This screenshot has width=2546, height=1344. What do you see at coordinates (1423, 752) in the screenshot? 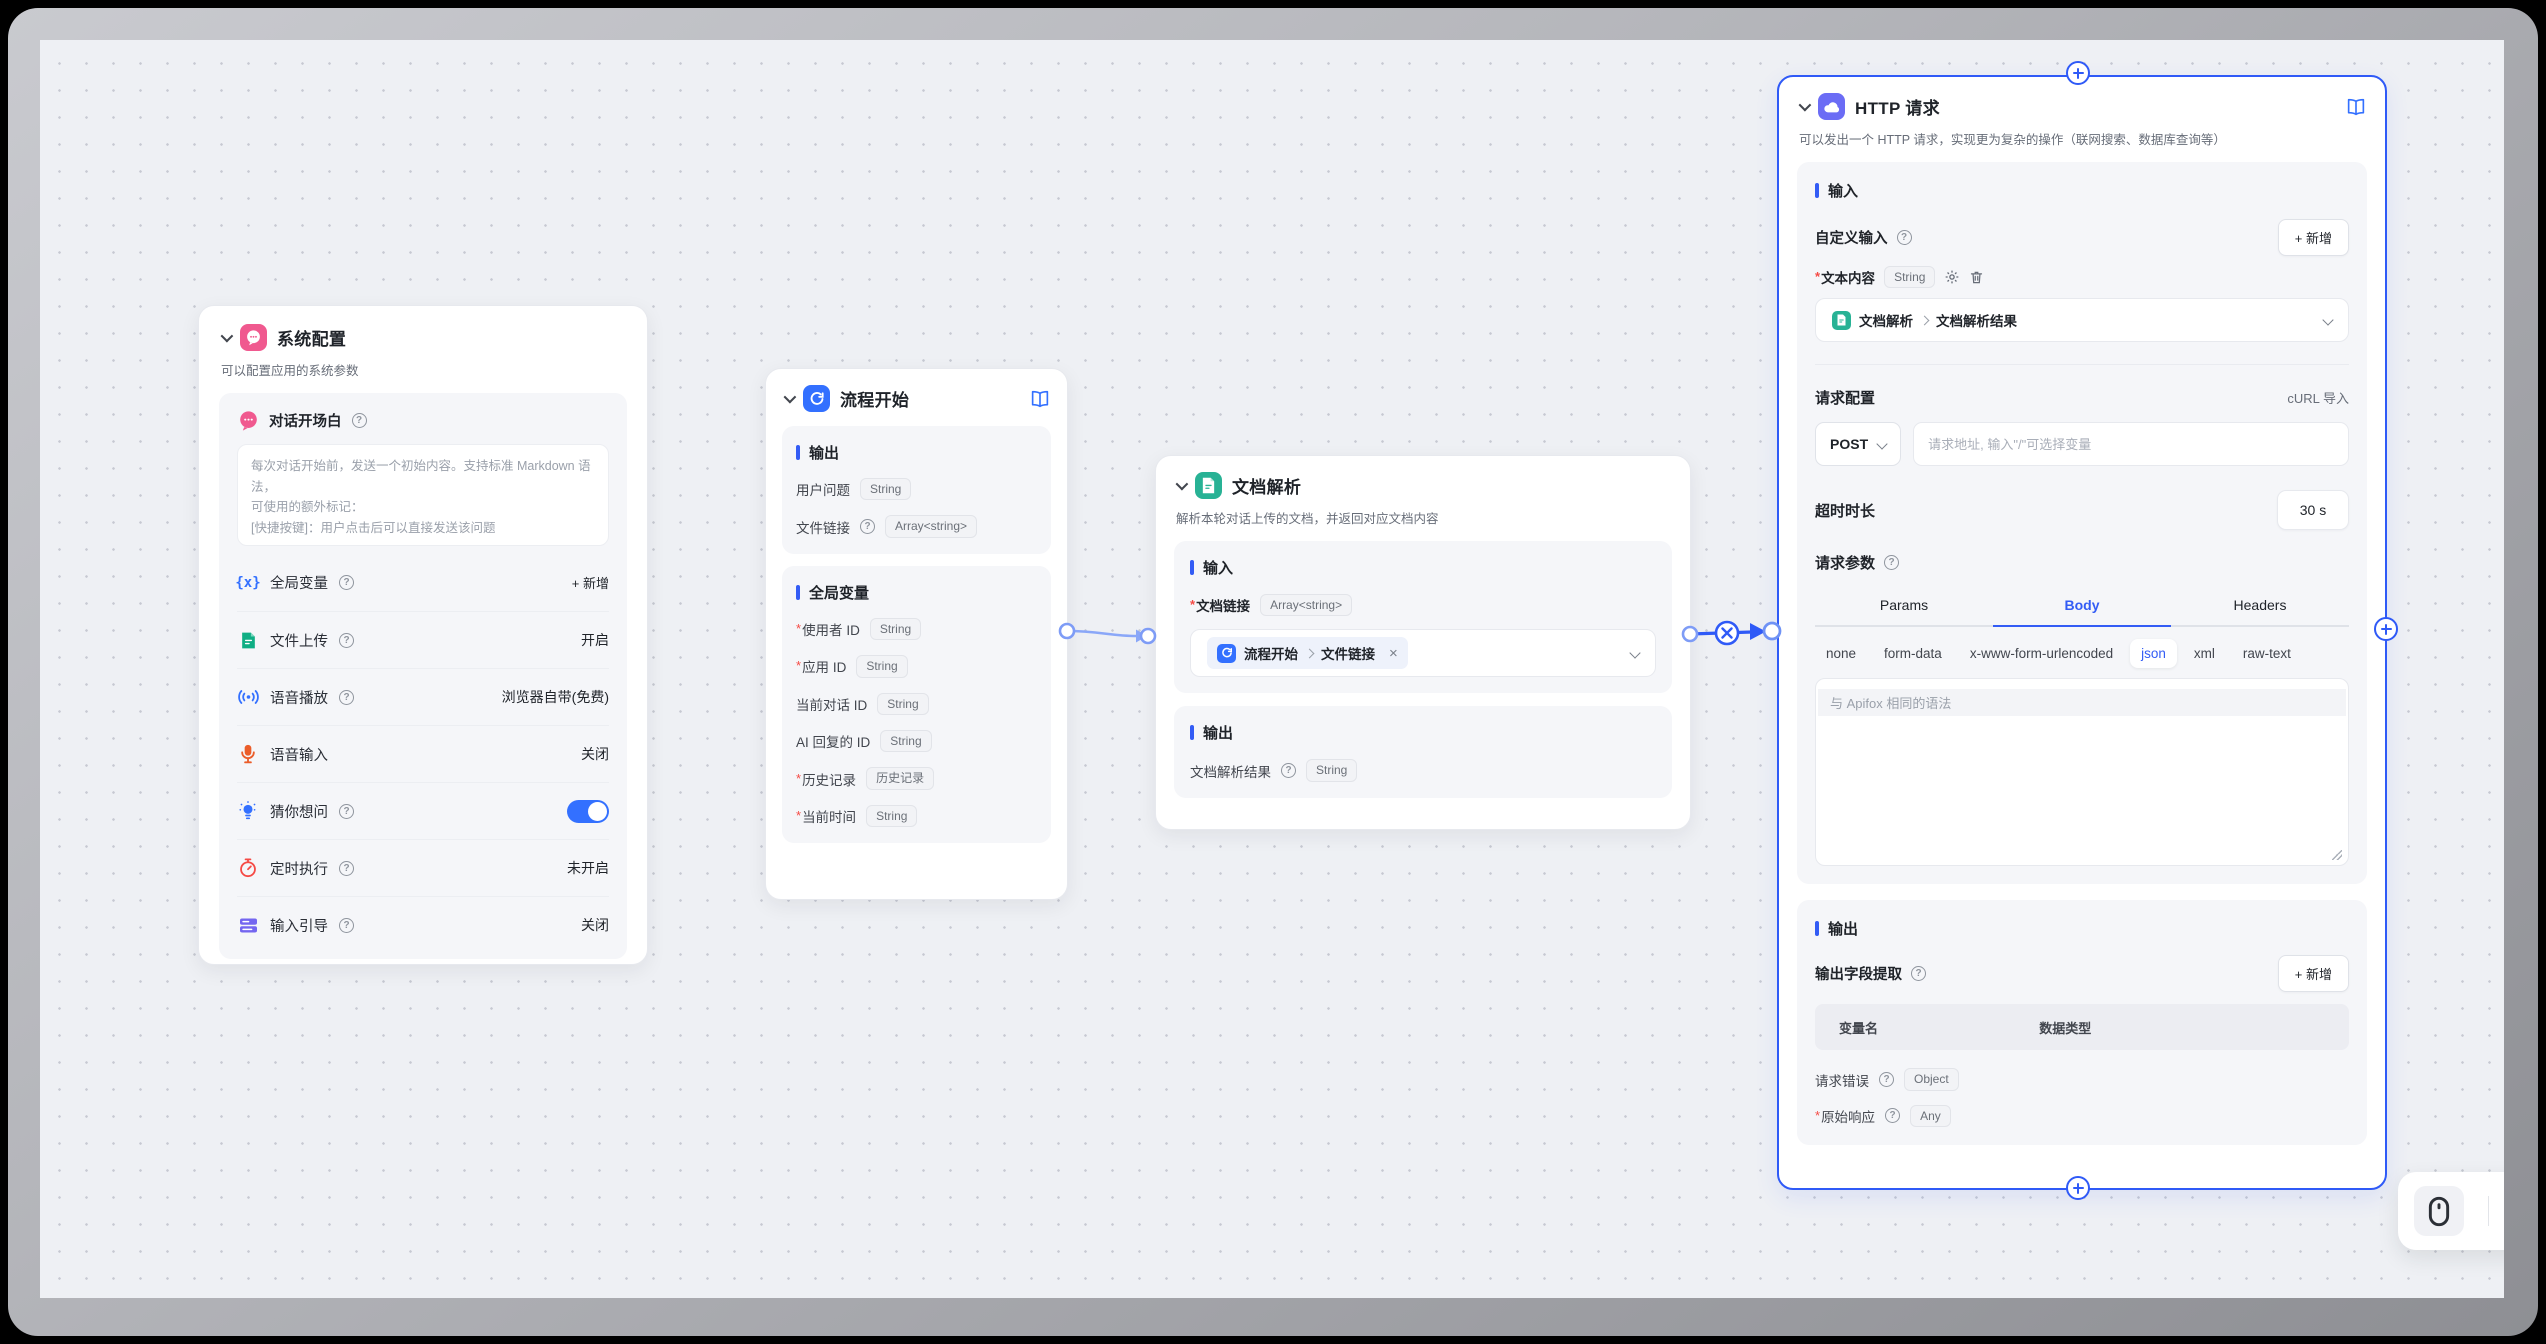
I see `doc-parse-output-section: 输出 文档解析结果 ? String` at bounding box center [1423, 752].